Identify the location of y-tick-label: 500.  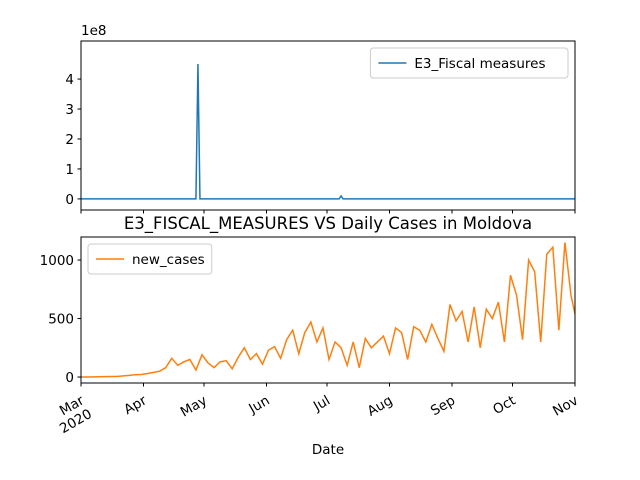
(61, 320).